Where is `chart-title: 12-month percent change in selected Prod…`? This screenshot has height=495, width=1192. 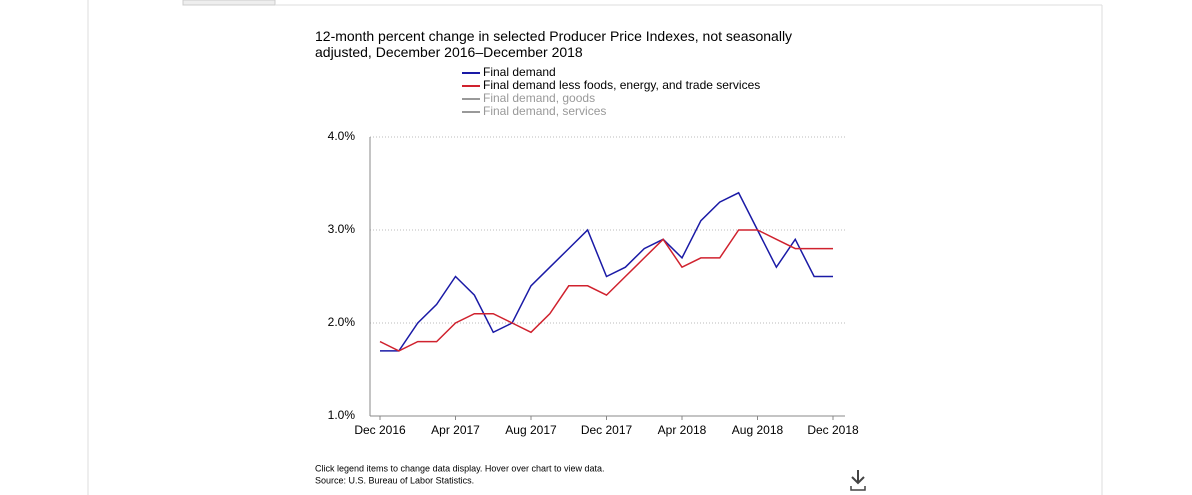 chart-title: 12-month percent change in selected Prod… is located at coordinates (554, 44).